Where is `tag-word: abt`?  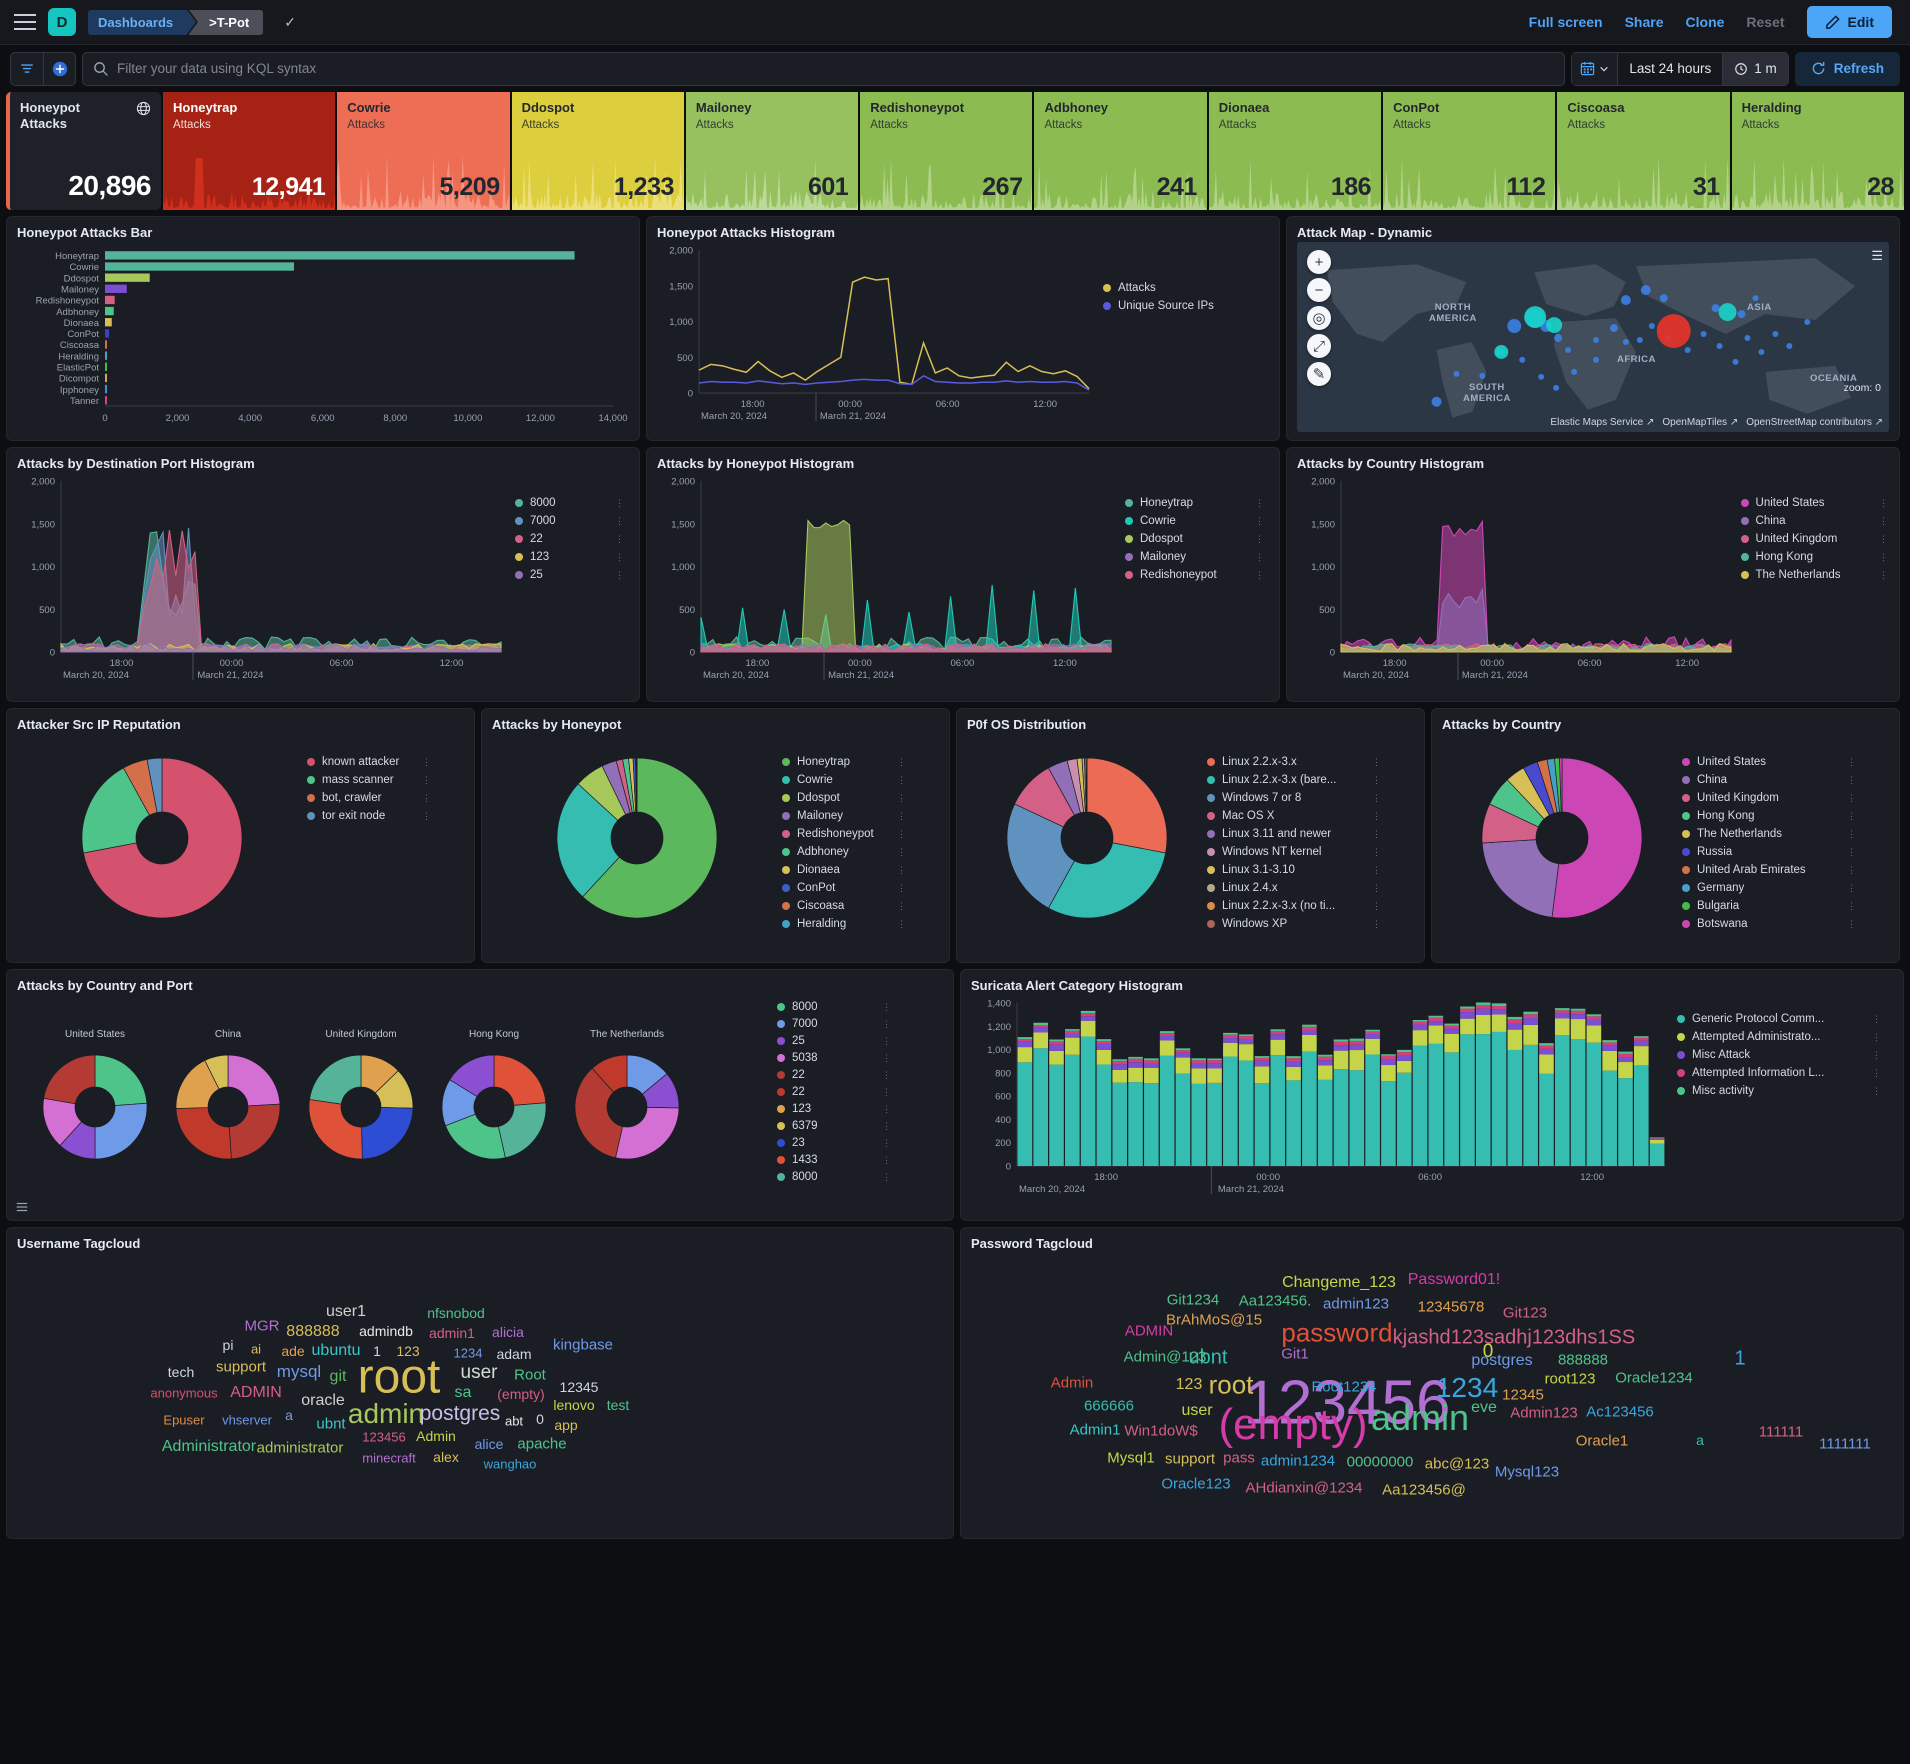
tag-word: abt is located at coordinates (514, 1421).